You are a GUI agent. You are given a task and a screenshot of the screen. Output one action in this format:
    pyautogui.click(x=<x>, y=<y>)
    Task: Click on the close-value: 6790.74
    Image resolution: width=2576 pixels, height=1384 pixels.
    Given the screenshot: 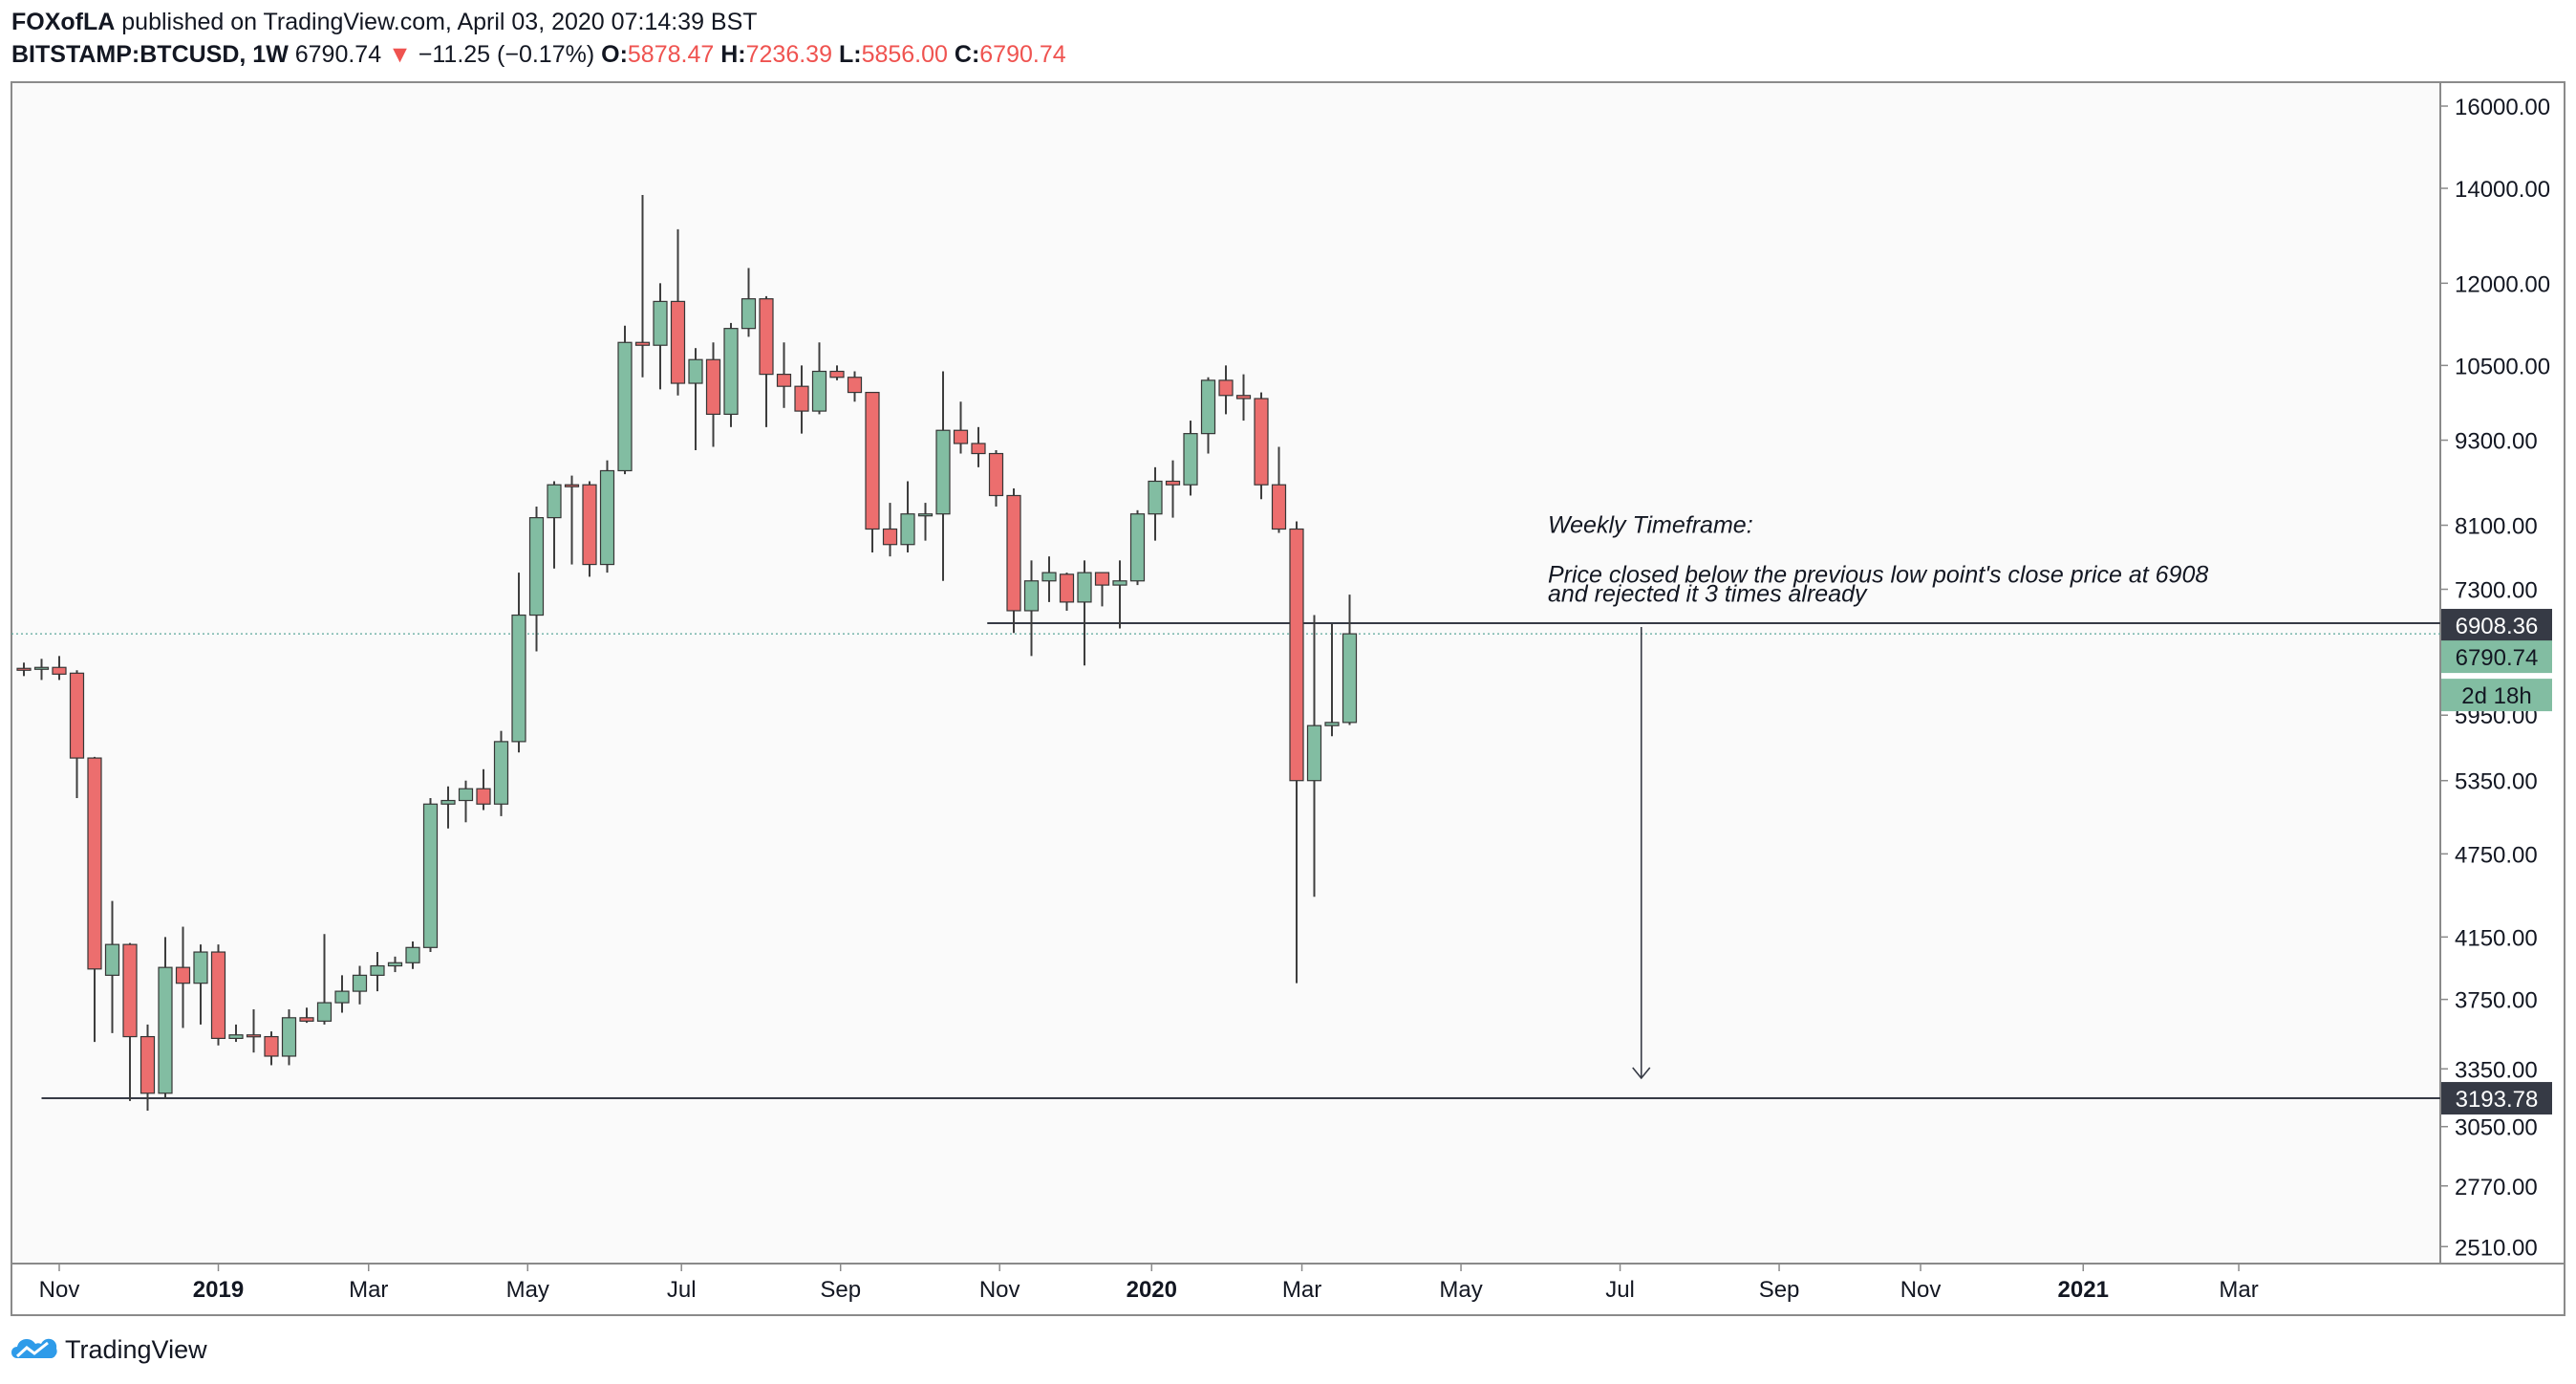 What is the action you would take?
    pyautogui.click(x=1022, y=54)
    